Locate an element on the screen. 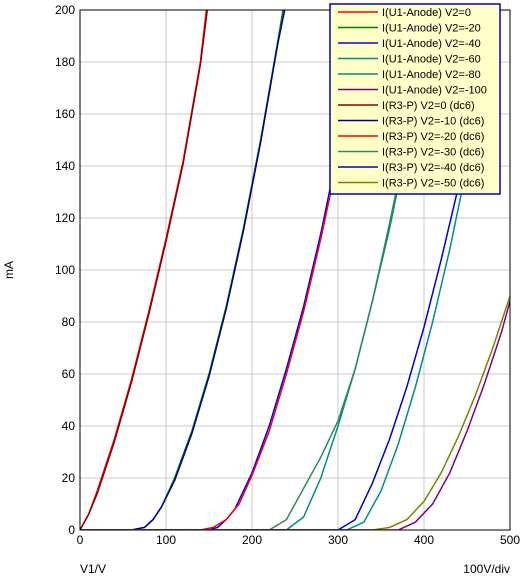 The height and width of the screenshot is (578, 521). y-tick-label-4: 80 is located at coordinates (69, 322).